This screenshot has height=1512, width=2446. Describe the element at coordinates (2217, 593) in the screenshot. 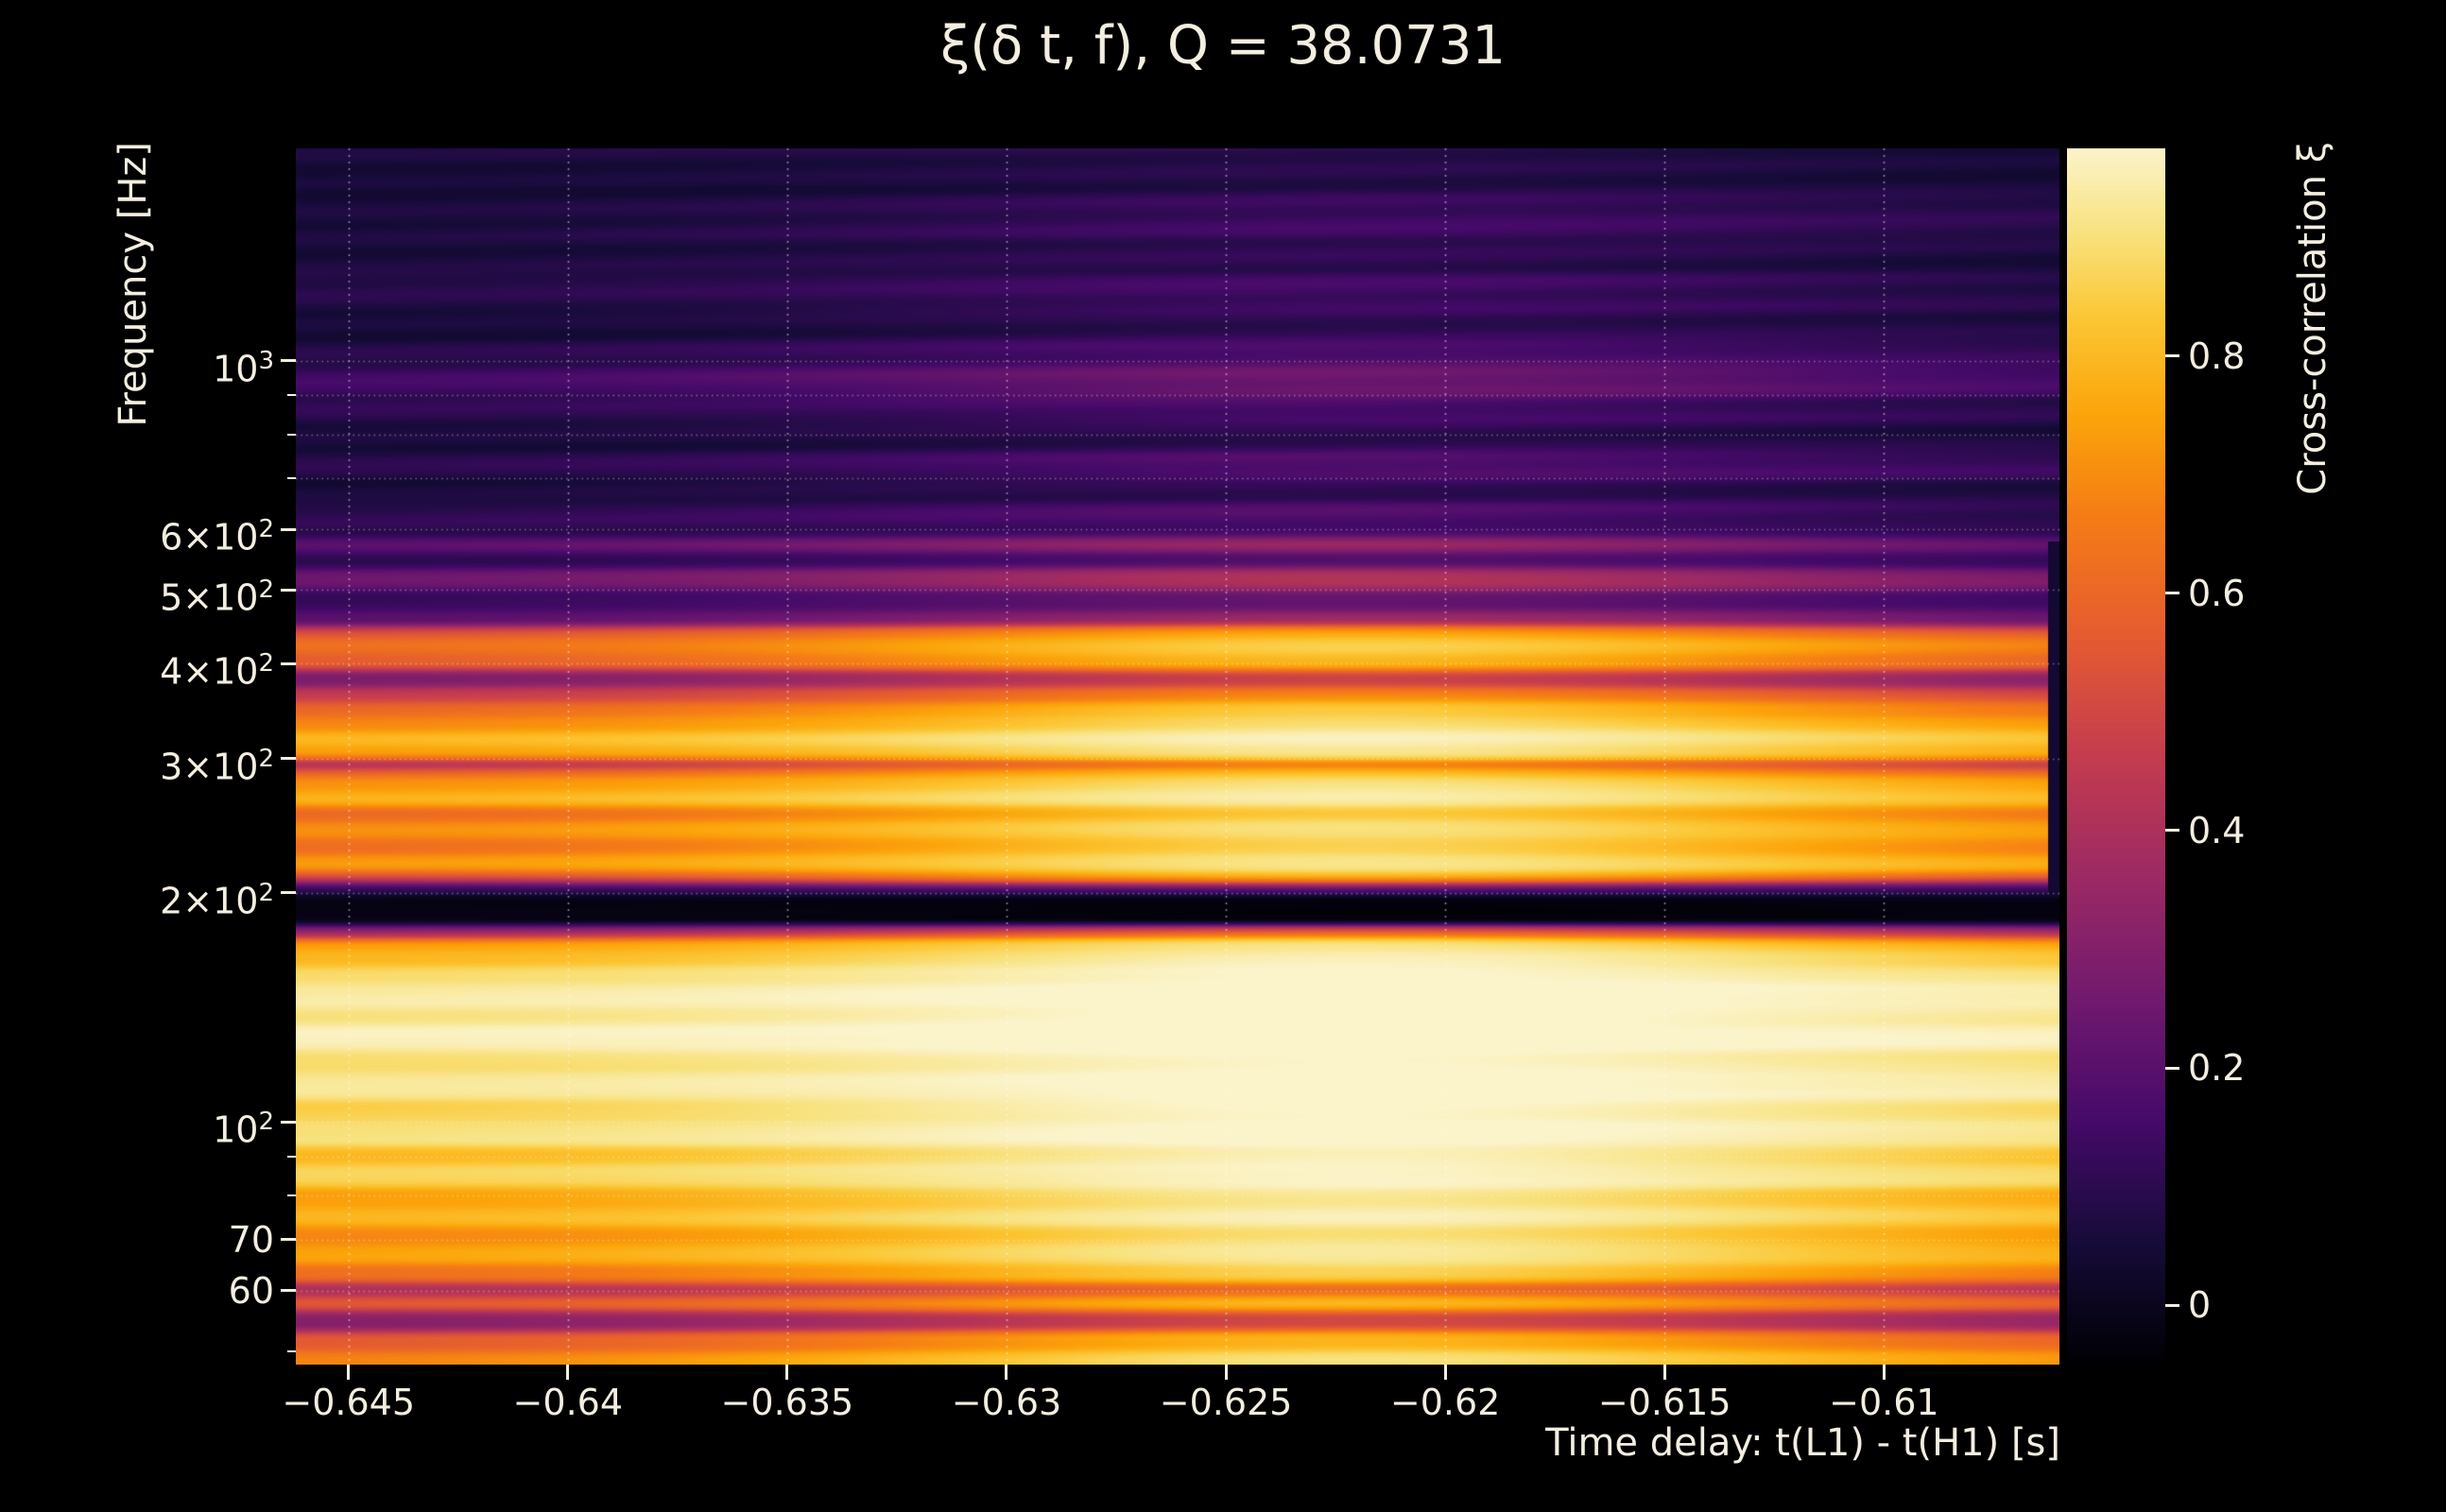

I see `colorbar-tick-label: 0.6` at that location.